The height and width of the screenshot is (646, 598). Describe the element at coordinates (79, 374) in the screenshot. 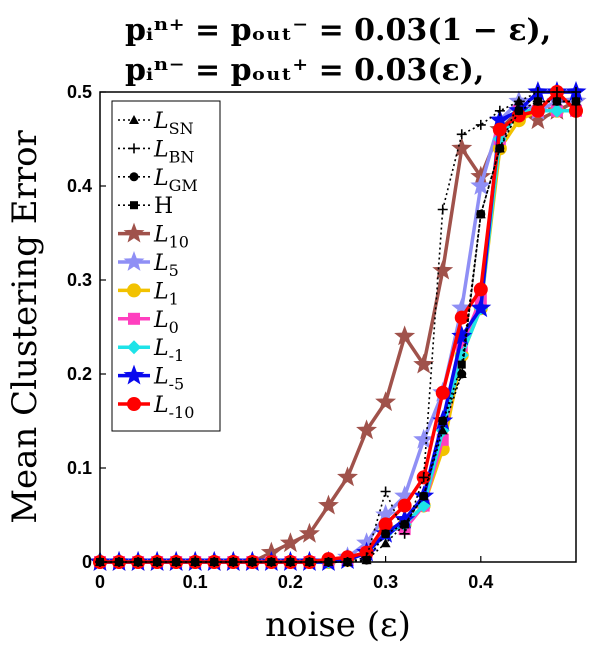

I see `y-tick-label: 0.2` at that location.